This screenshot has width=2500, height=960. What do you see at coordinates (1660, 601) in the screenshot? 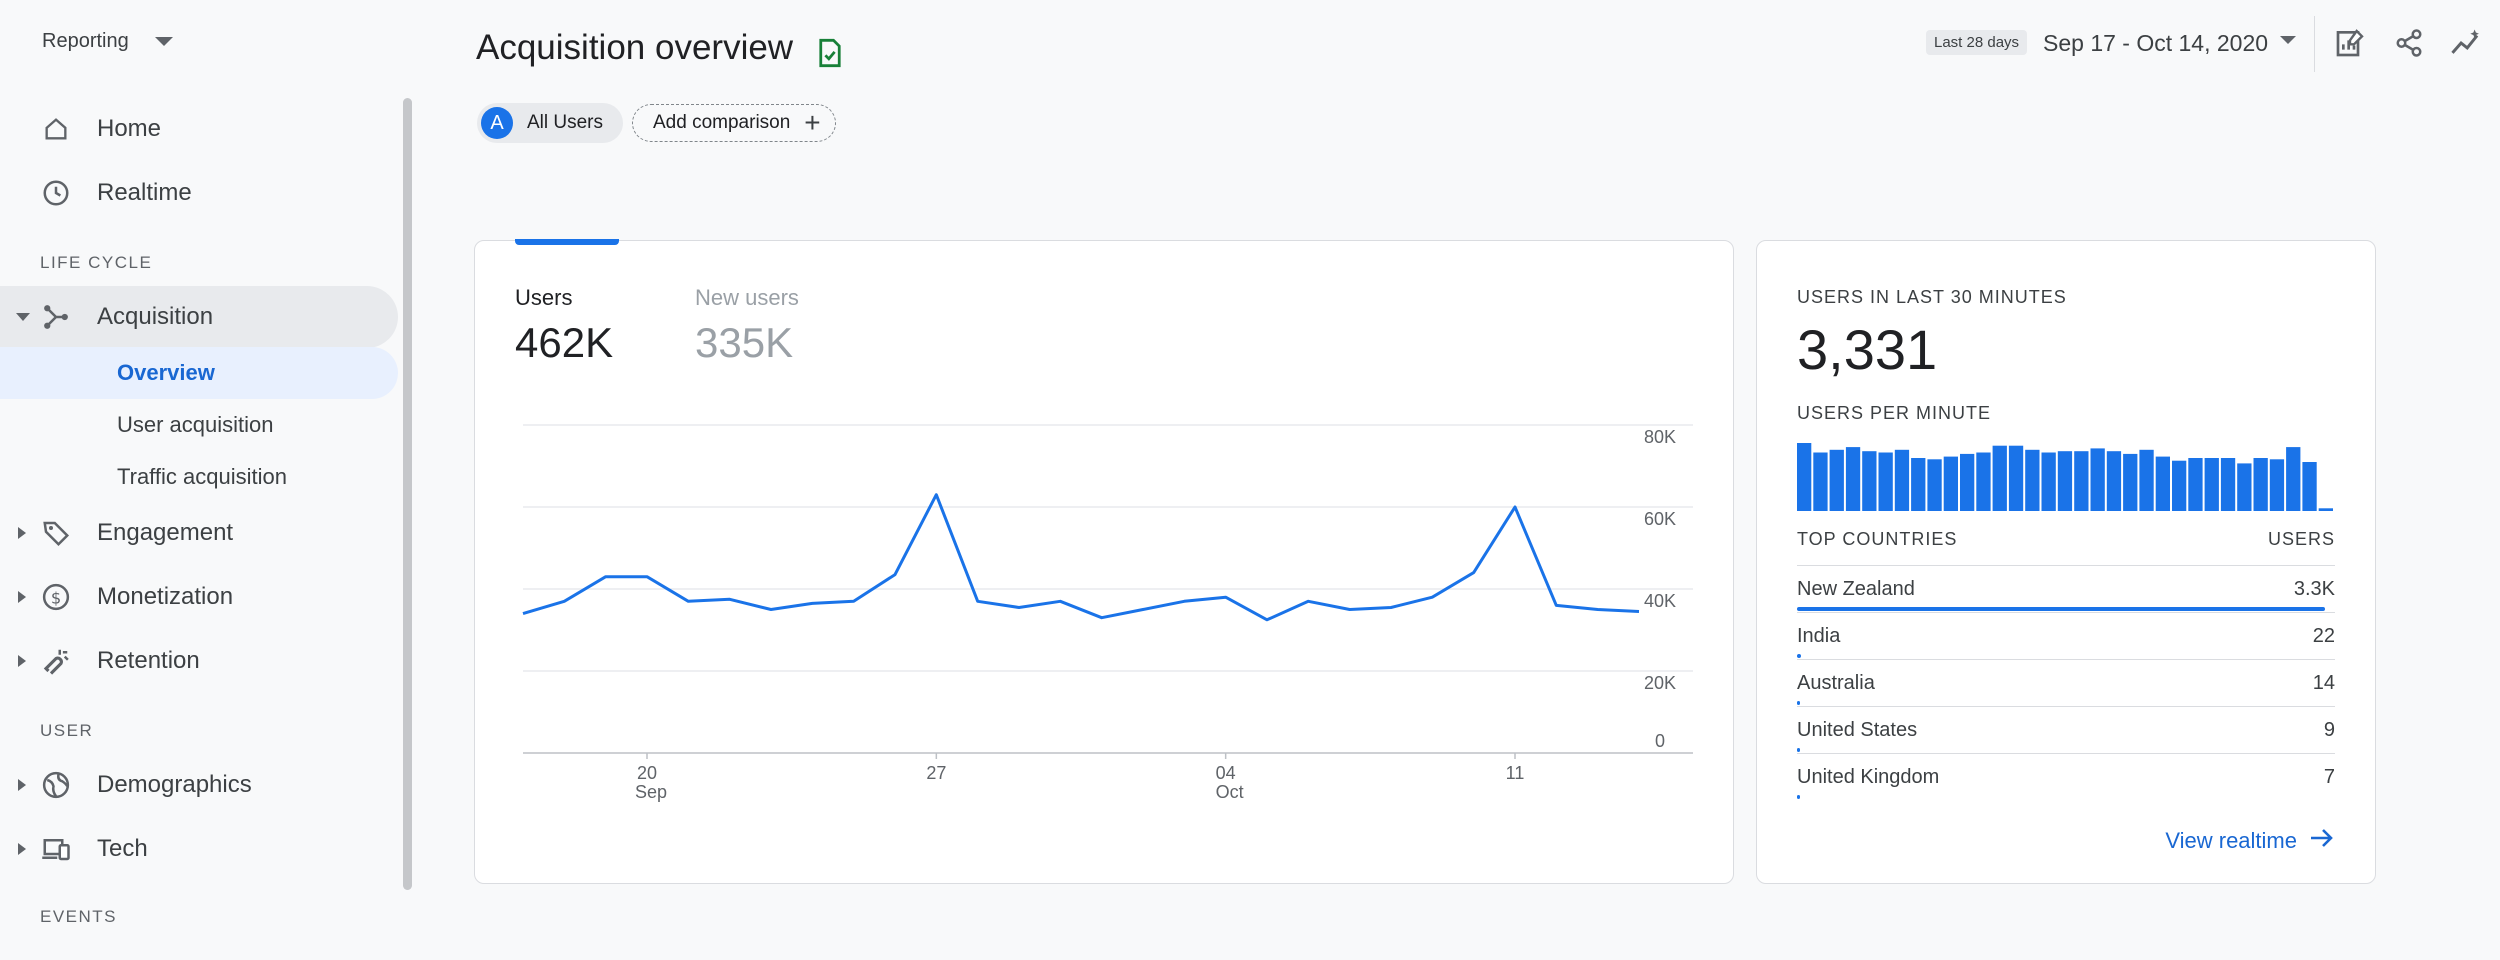
I see `y-tick-label: 40K` at bounding box center [1660, 601].